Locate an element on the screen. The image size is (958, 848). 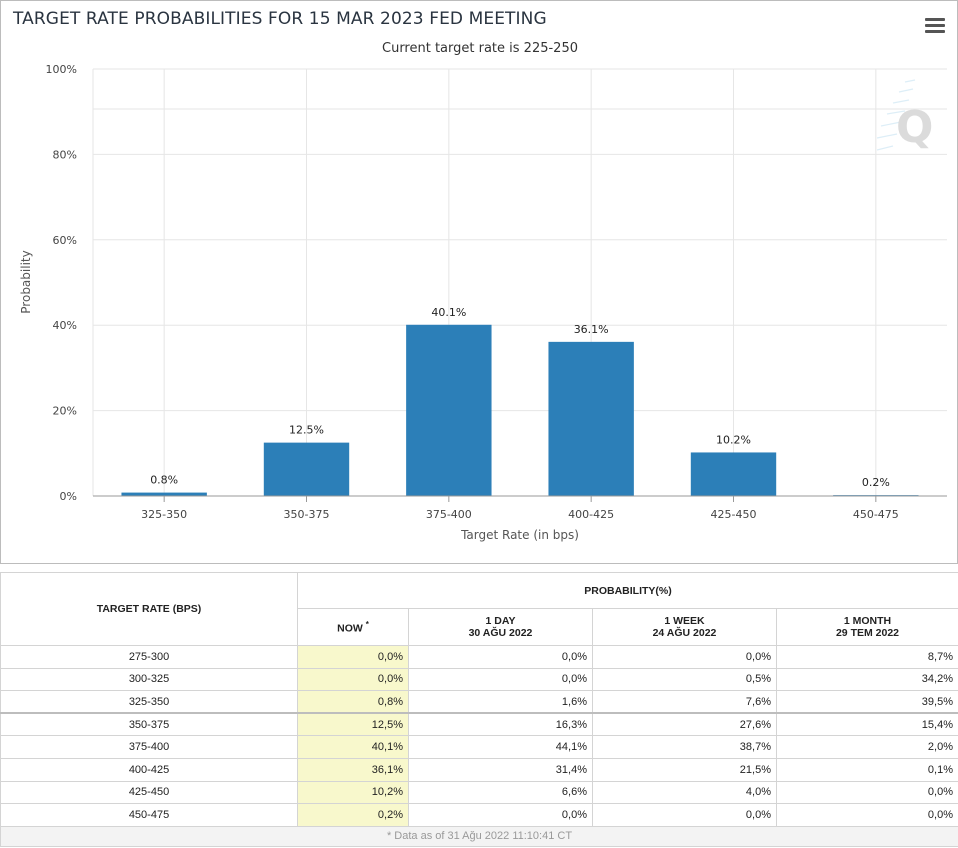
one-week-value-cell: 21,5% is located at coordinates (684, 769).